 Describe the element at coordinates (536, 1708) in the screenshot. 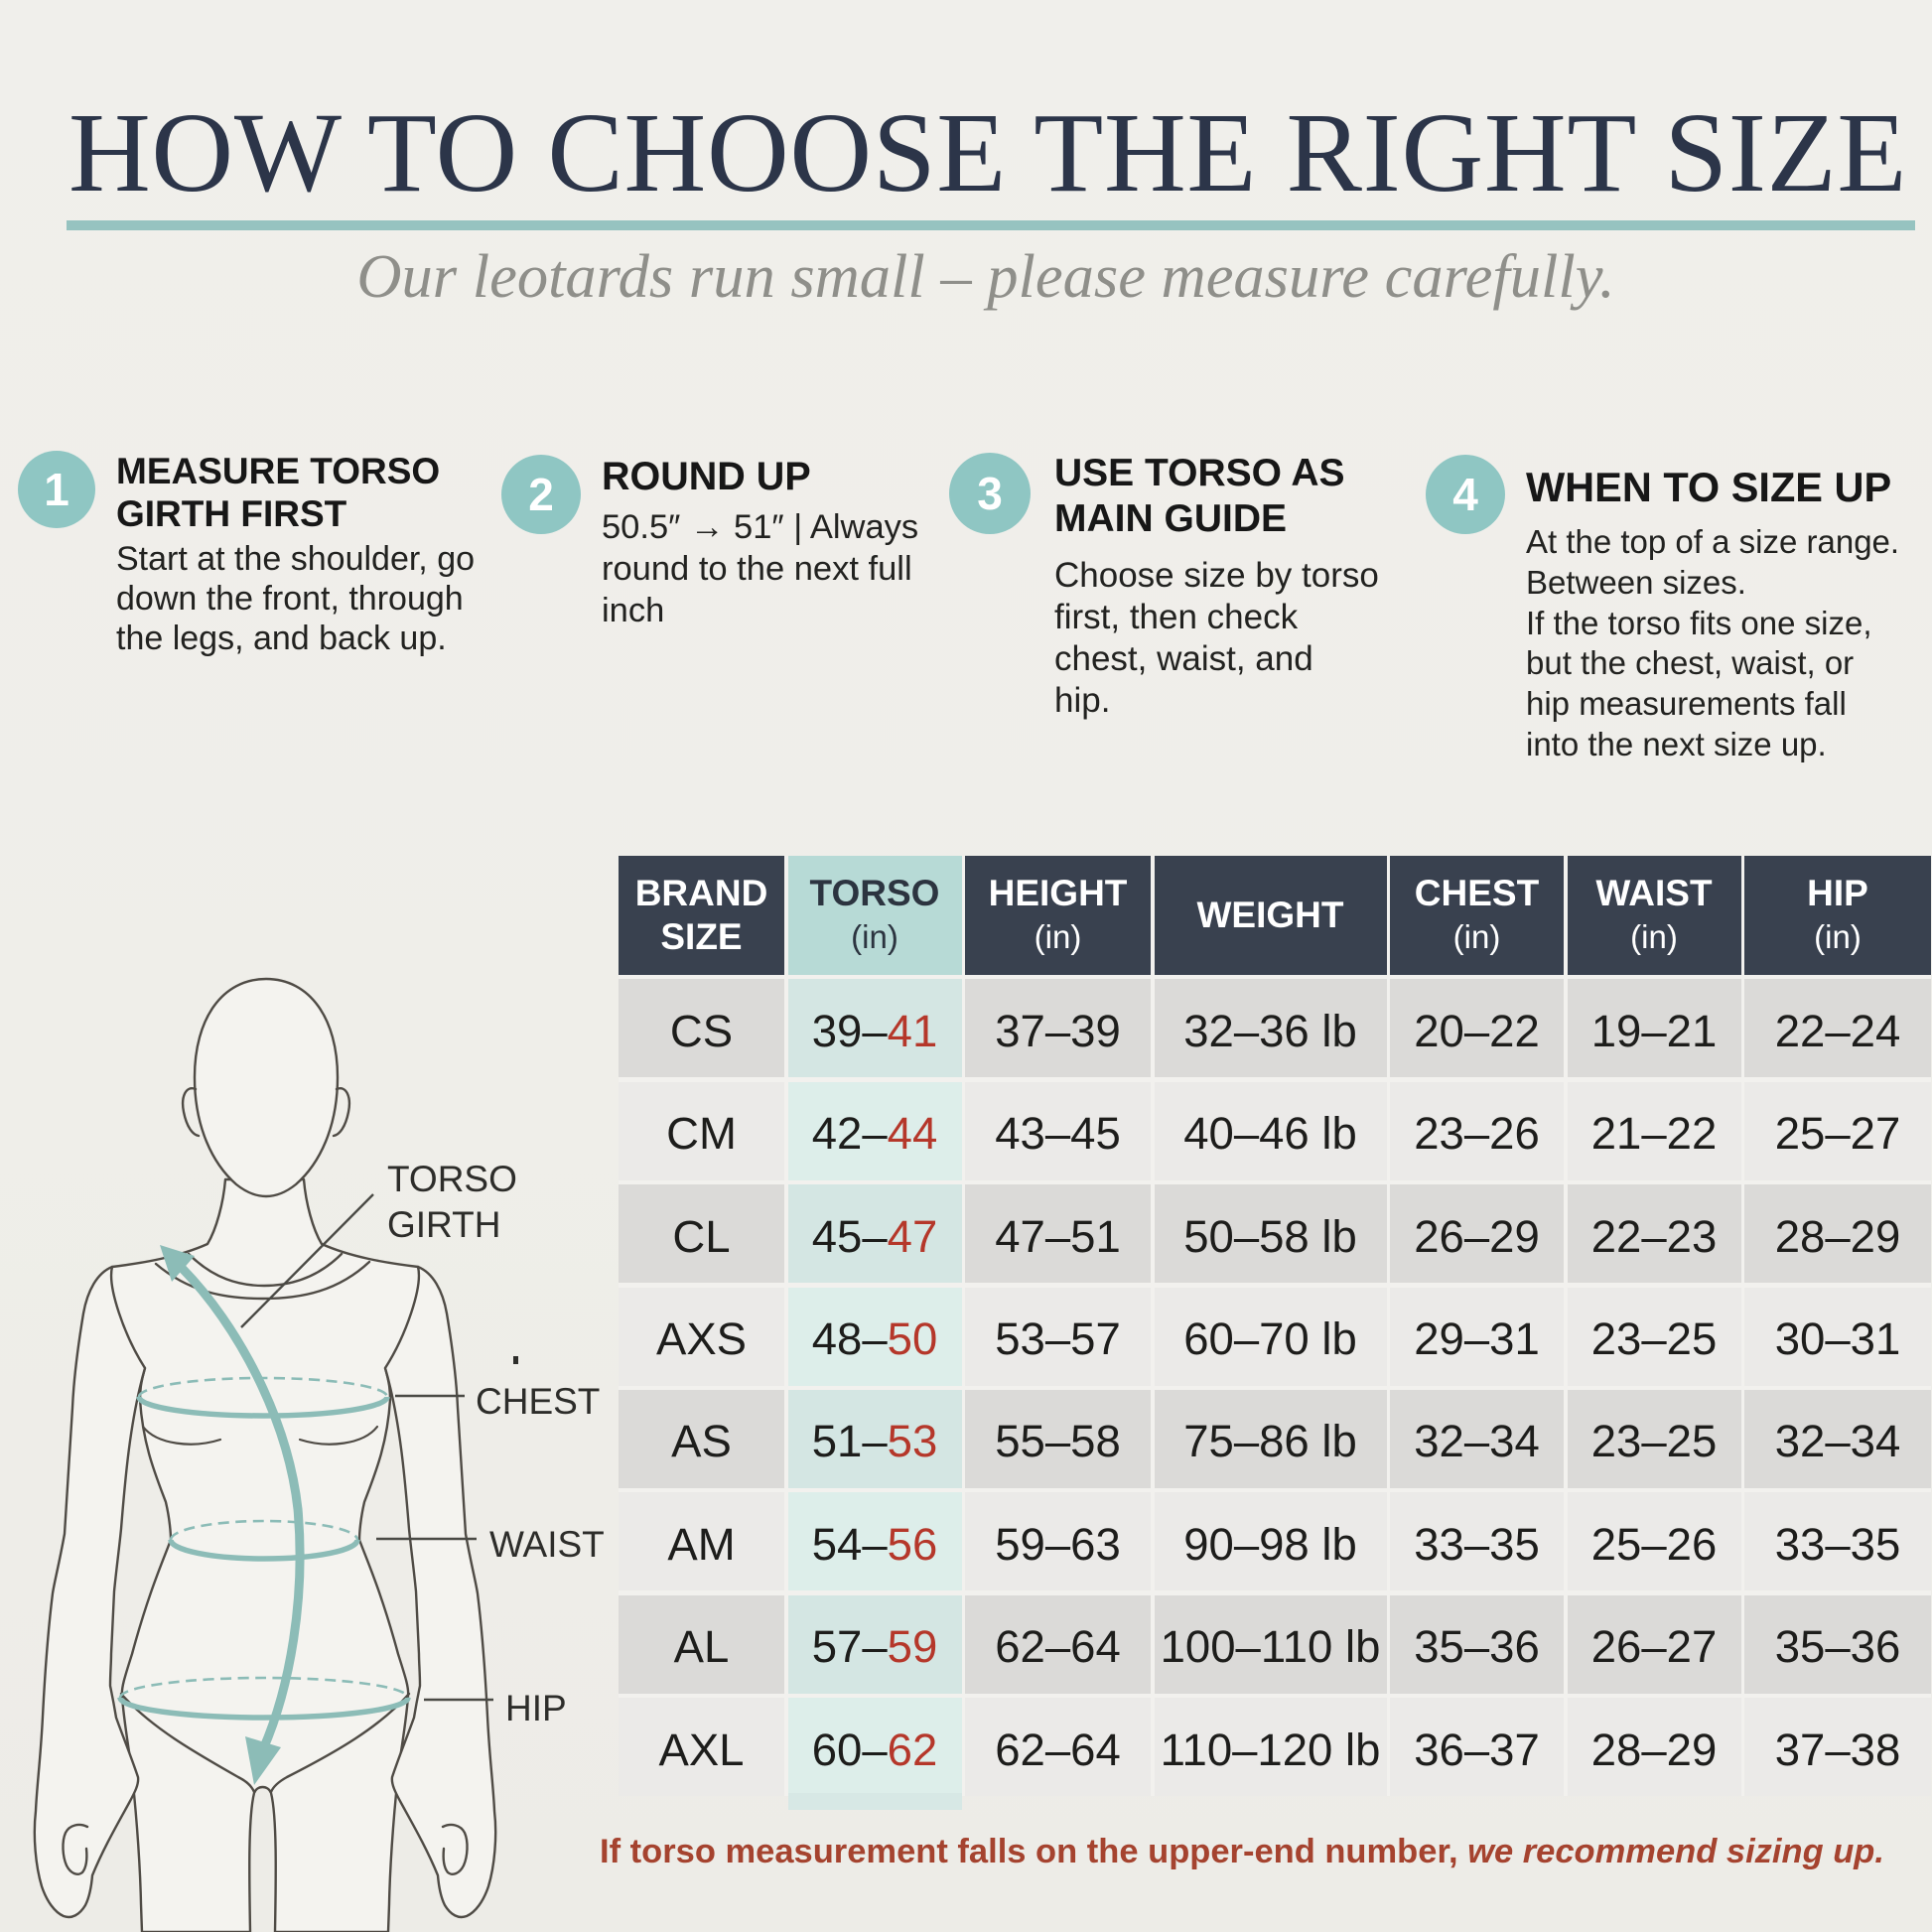

I see `svg-text: HIP` at that location.